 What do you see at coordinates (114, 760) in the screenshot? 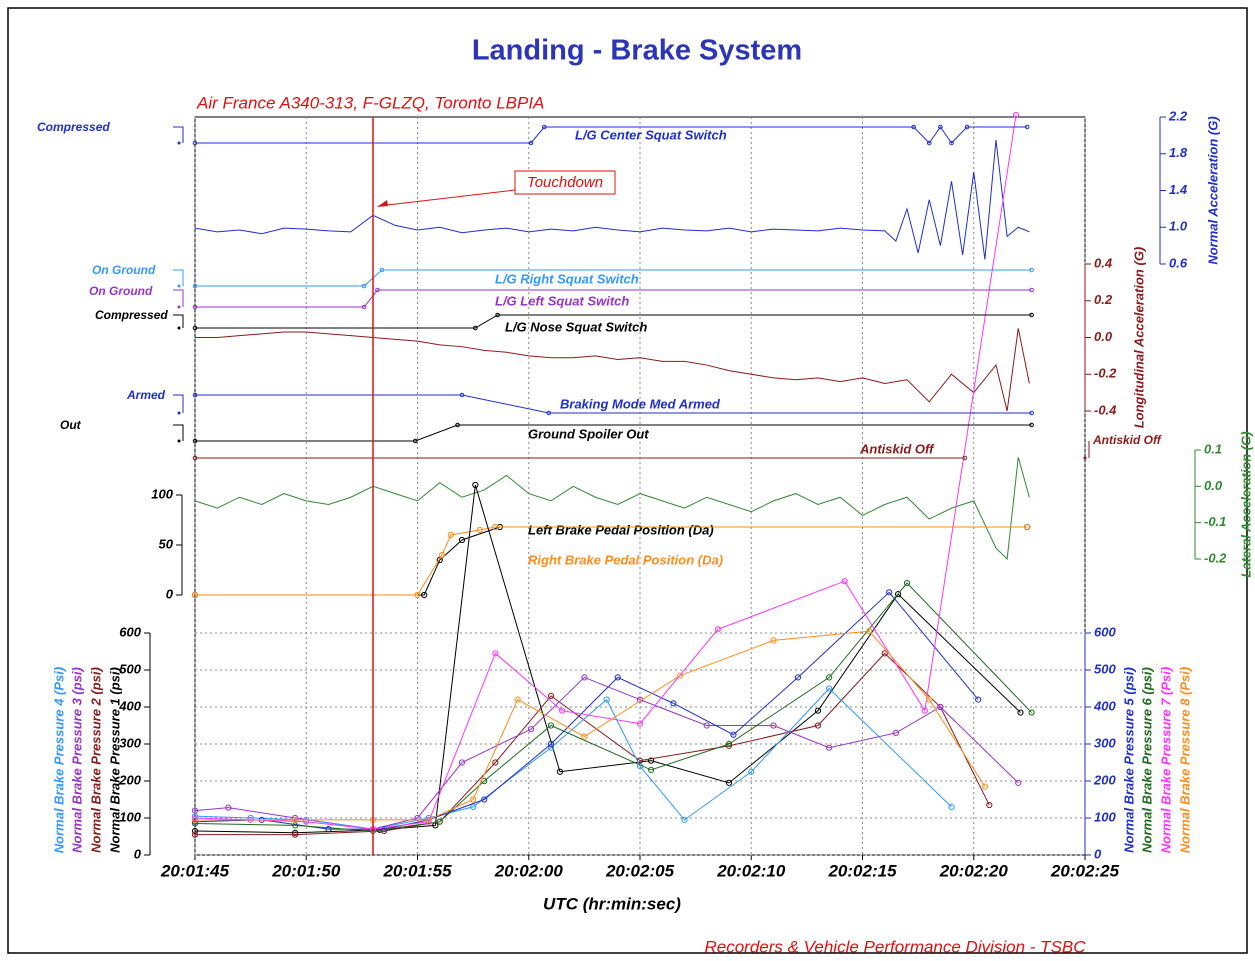
I see `legend-label: Normal Brake Pressure 1 (psi)` at bounding box center [114, 760].